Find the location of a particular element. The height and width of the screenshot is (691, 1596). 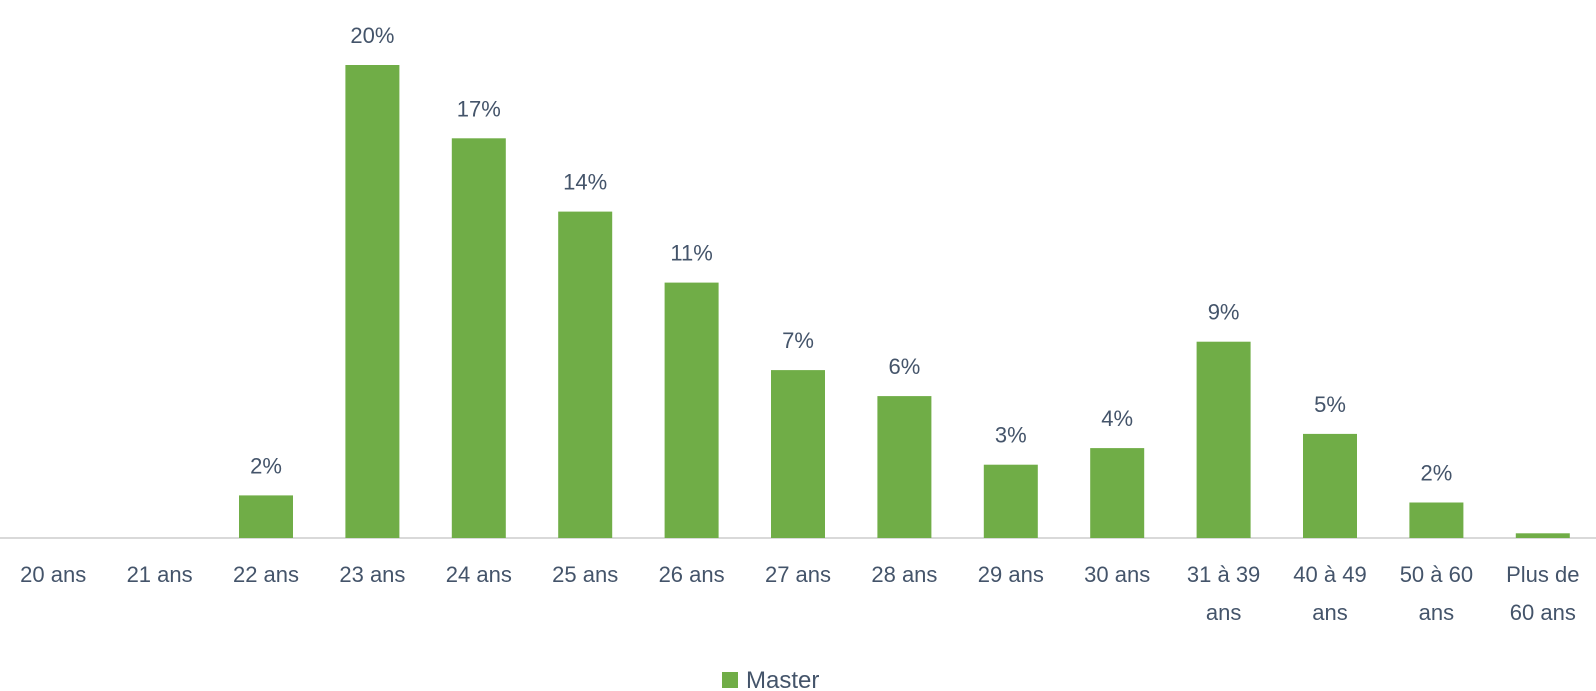

data-label-5: 17% is located at coordinates (479, 108).